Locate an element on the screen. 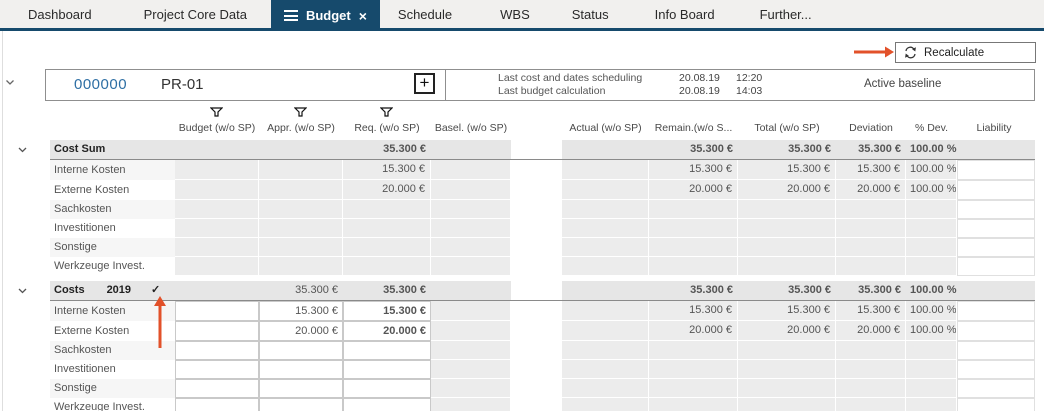 The image size is (1044, 411). last-budget-calculation-label: Last budget calculation is located at coordinates (552, 91).